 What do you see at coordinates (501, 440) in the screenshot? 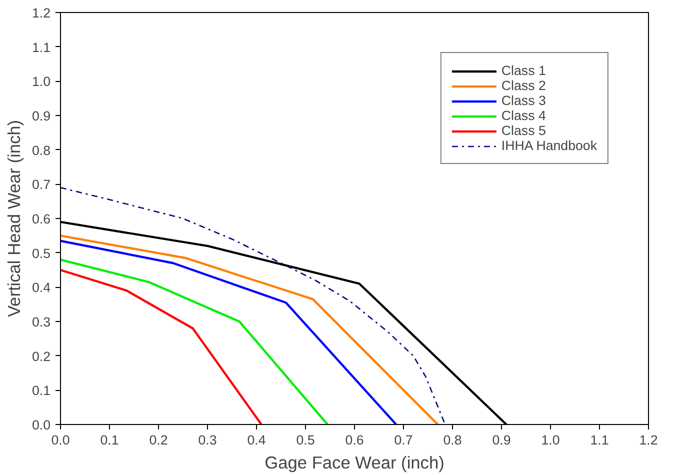
I see `x-tick-label: 0.9` at bounding box center [501, 440].